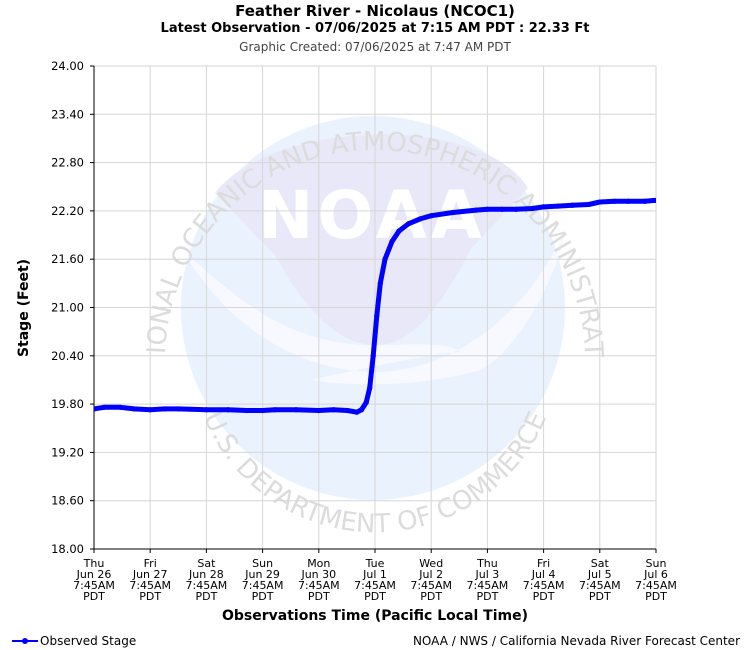 The image size is (750, 650). What do you see at coordinates (599, 574) in the screenshot?
I see `x-tick-label-line: Jul 5` at bounding box center [599, 574].